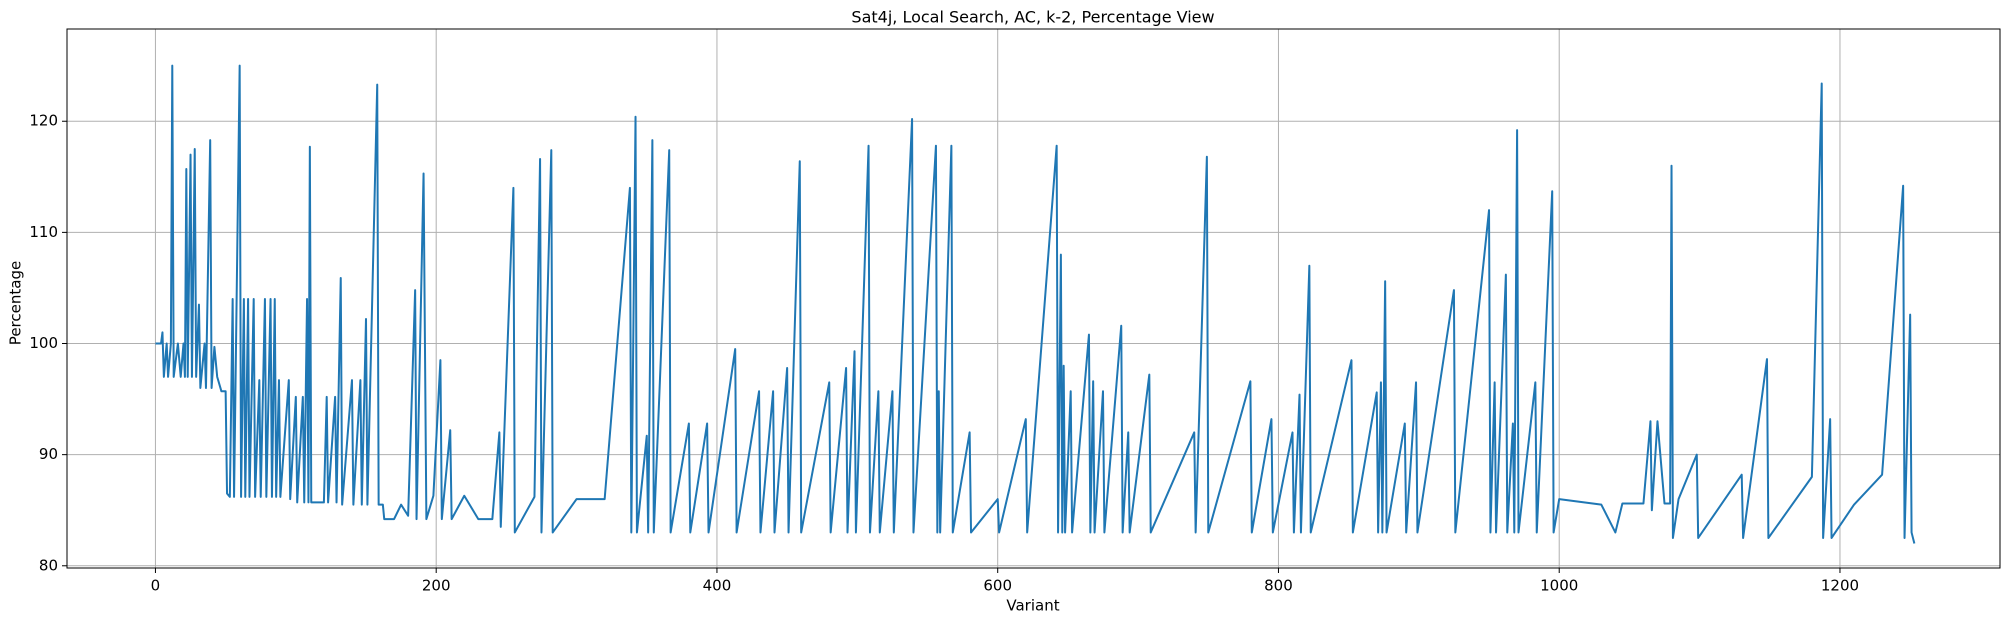 The height and width of the screenshot is (624, 2013). I want to click on x-tick-label: 800, so click(1278, 586).